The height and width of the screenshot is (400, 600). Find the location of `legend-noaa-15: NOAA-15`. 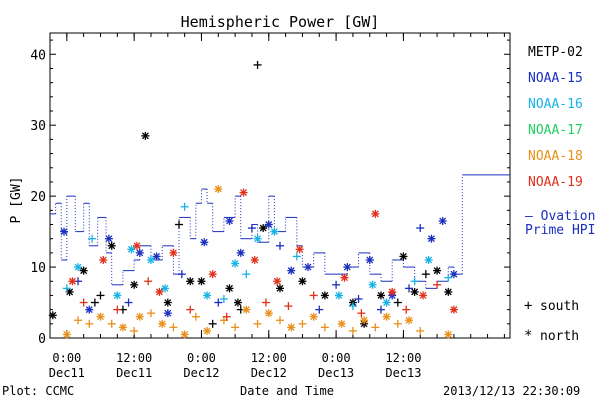

legend-noaa-15: NOAA-15 is located at coordinates (555, 78).